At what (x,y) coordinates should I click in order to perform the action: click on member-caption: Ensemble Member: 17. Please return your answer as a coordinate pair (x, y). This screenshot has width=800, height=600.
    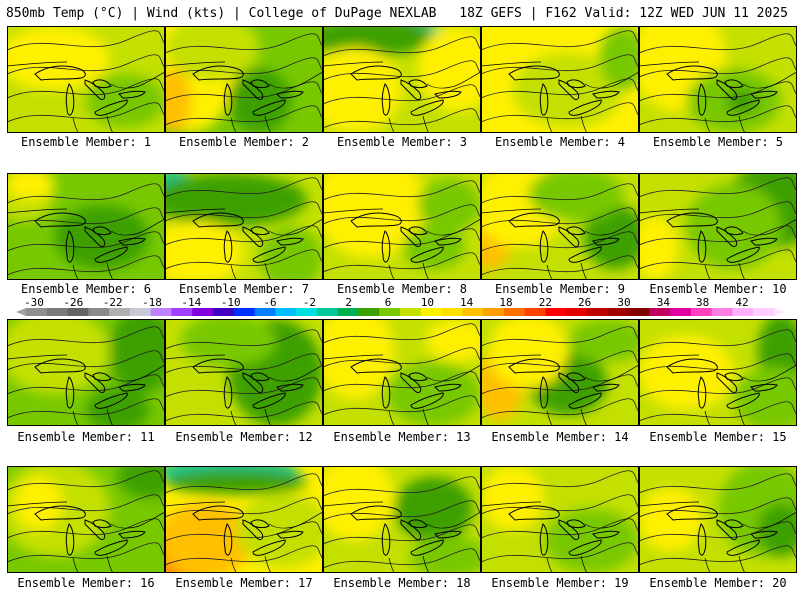
    Looking at the image, I should click on (244, 583).